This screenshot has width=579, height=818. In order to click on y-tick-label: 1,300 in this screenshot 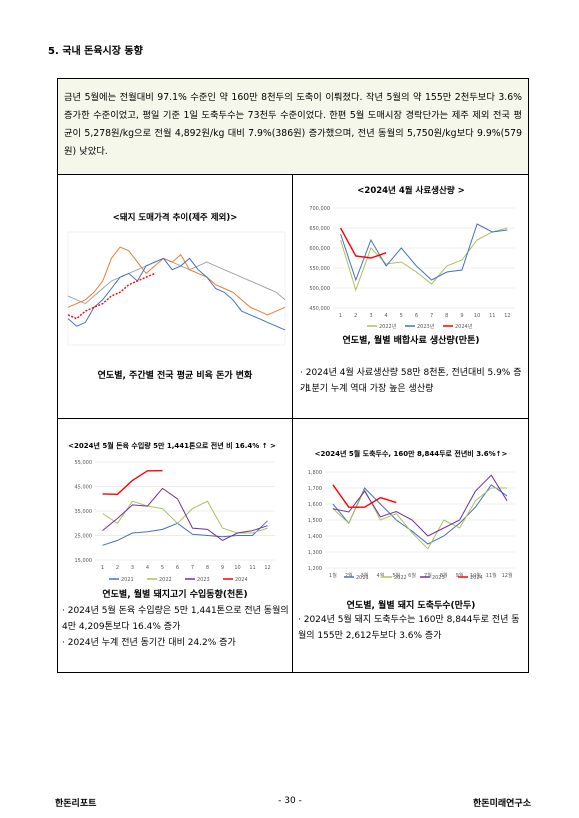, I will do `click(315, 553)`.